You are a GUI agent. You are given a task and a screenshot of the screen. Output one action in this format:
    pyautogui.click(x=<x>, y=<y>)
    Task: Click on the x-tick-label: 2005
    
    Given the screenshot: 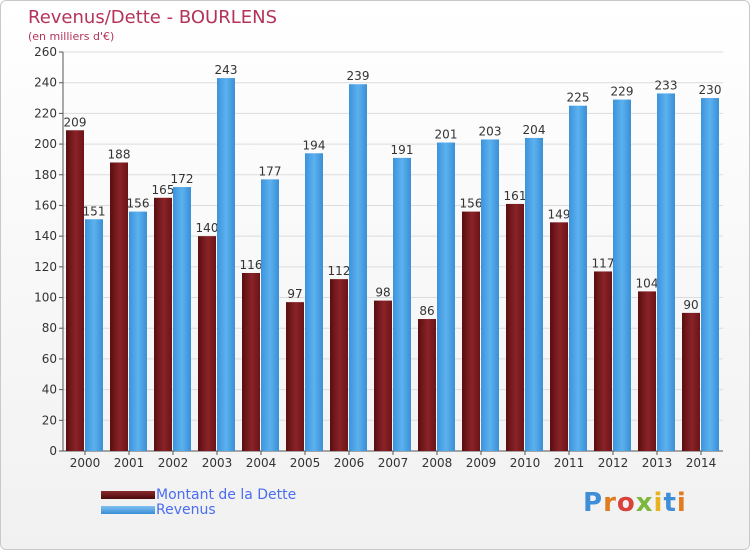 What is the action you would take?
    pyautogui.click(x=305, y=463)
    